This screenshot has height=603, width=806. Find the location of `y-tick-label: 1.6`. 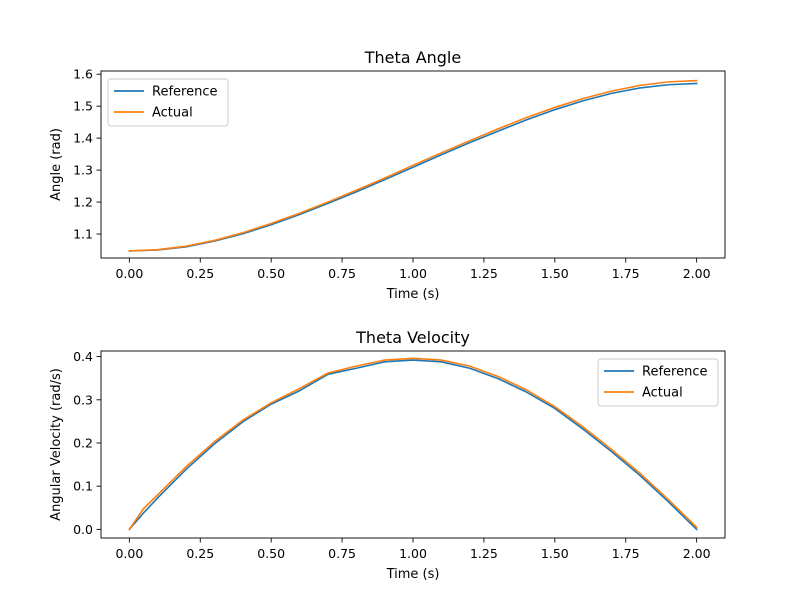

y-tick-label: 1.6 is located at coordinates (83, 74).